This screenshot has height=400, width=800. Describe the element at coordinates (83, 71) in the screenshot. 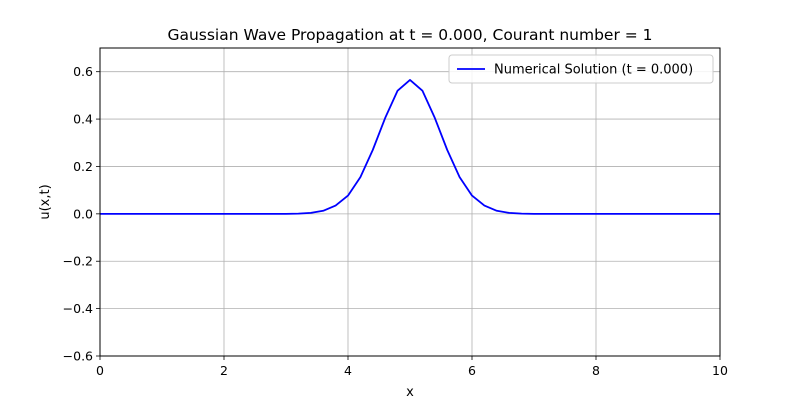

I see `y-tick-label: 0.6` at that location.